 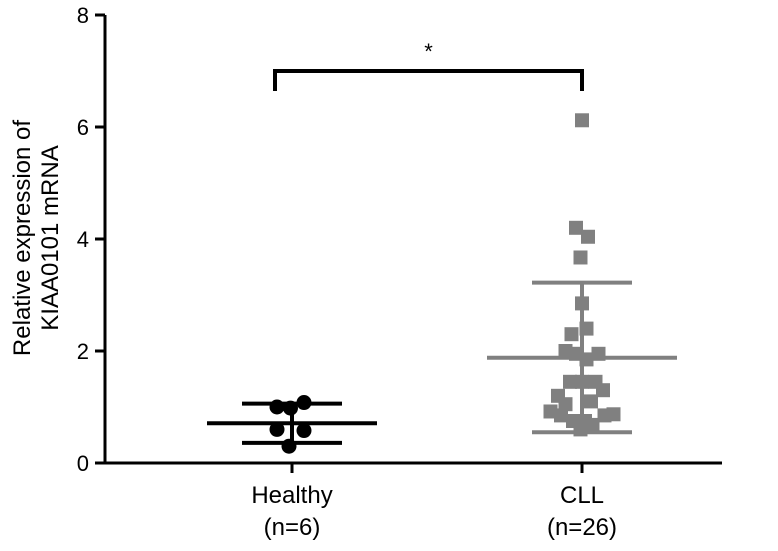 I want to click on x-category-n-1: (n=26), so click(x=582, y=527).